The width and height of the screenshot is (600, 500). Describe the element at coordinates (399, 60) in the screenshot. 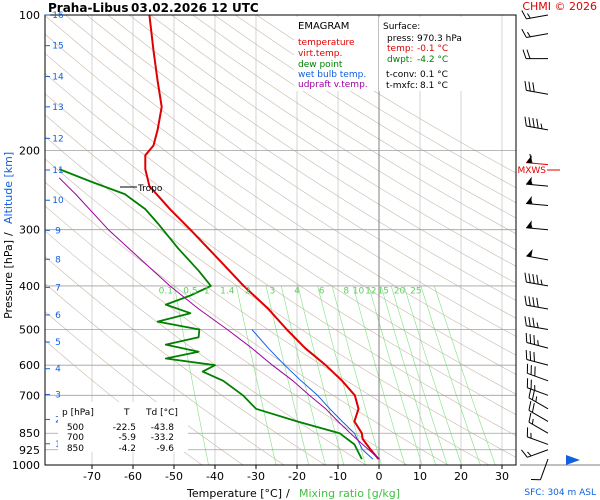

I see `surface-dwpt-label: dwpt:` at that location.